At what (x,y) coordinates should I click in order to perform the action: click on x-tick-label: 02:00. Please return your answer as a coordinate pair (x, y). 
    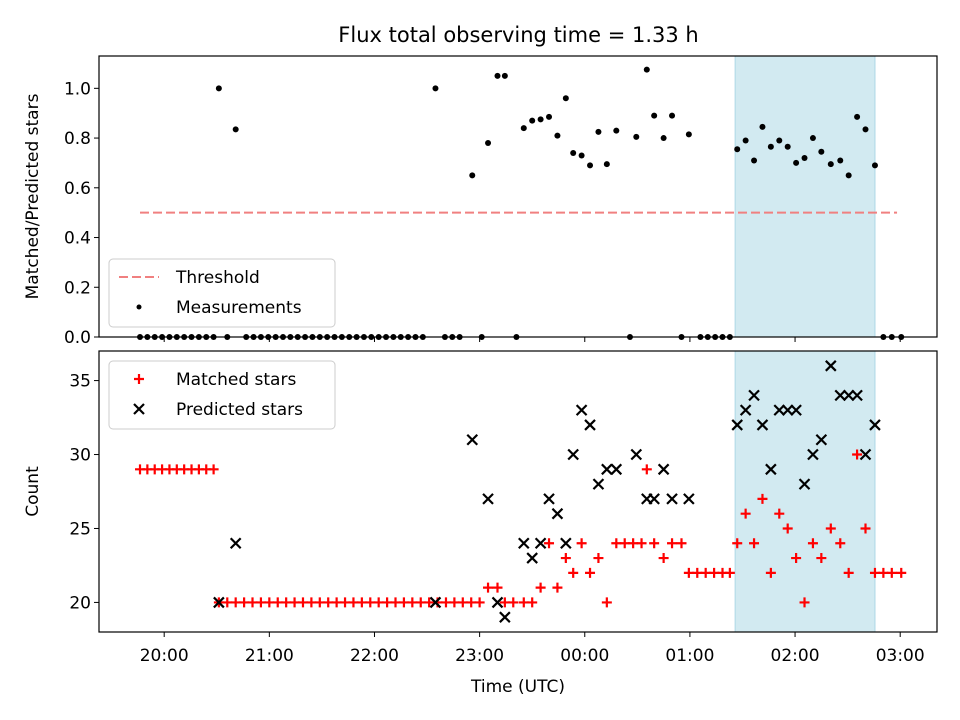
    Looking at the image, I should click on (795, 656).